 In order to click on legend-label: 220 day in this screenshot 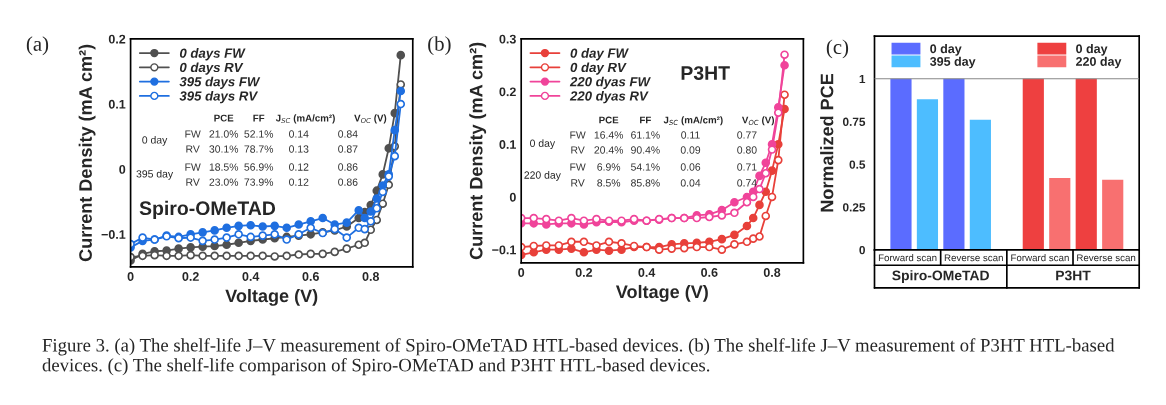, I will do `click(1099, 62)`.